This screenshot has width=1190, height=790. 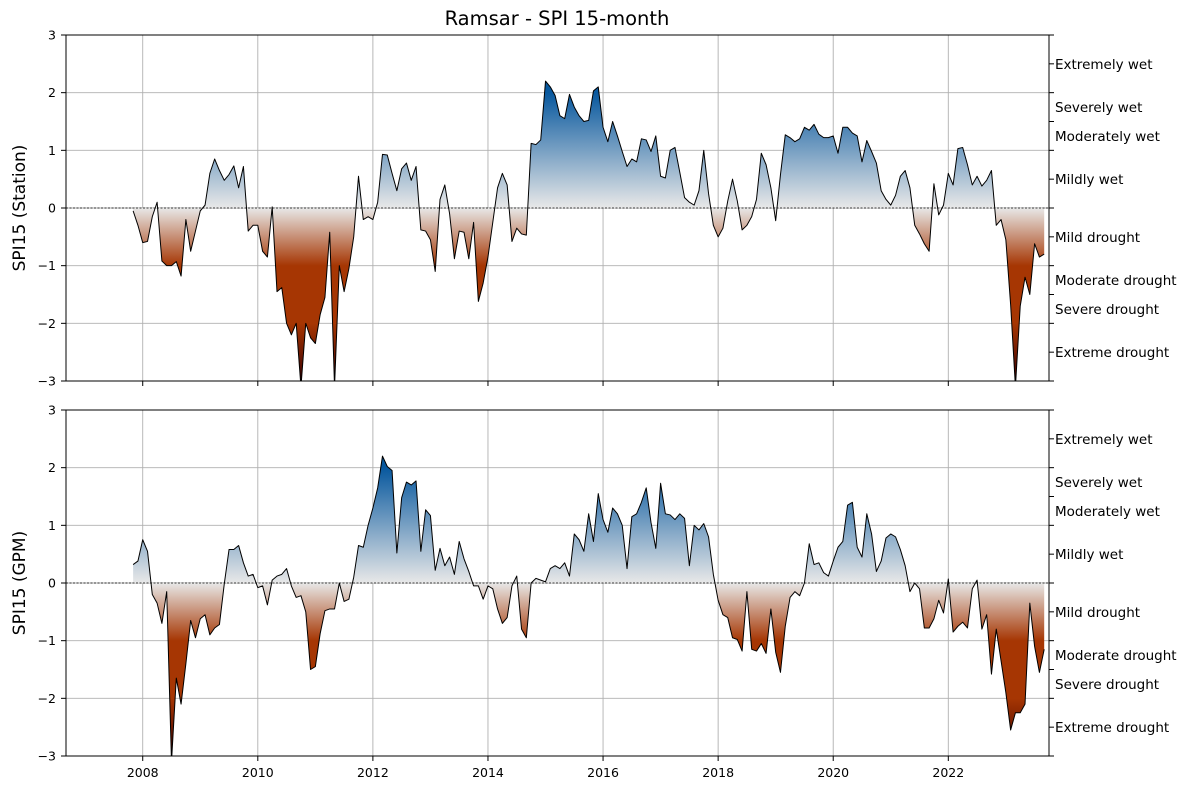 I want to click on x-tick-label: 2014, so click(x=488, y=772).